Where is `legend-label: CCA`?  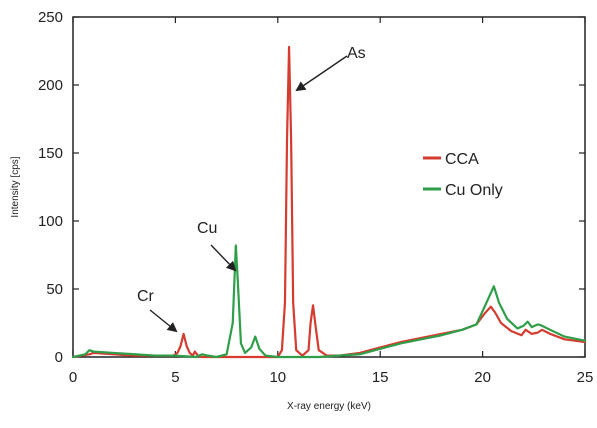 legend-label: CCA is located at coordinates (462, 159).